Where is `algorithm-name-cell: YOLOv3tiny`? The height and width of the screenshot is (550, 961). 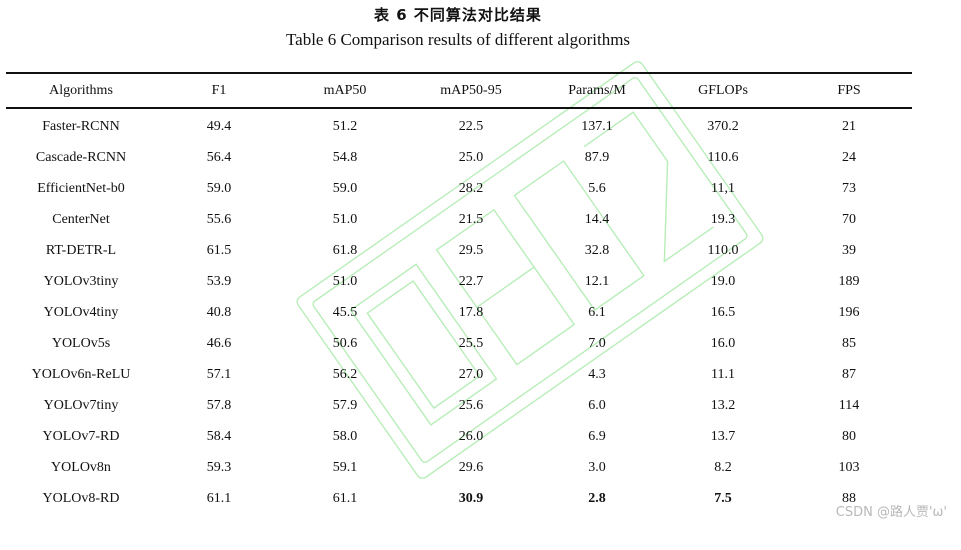
algorithm-name-cell: YOLOv3tiny is located at coordinates (81, 281).